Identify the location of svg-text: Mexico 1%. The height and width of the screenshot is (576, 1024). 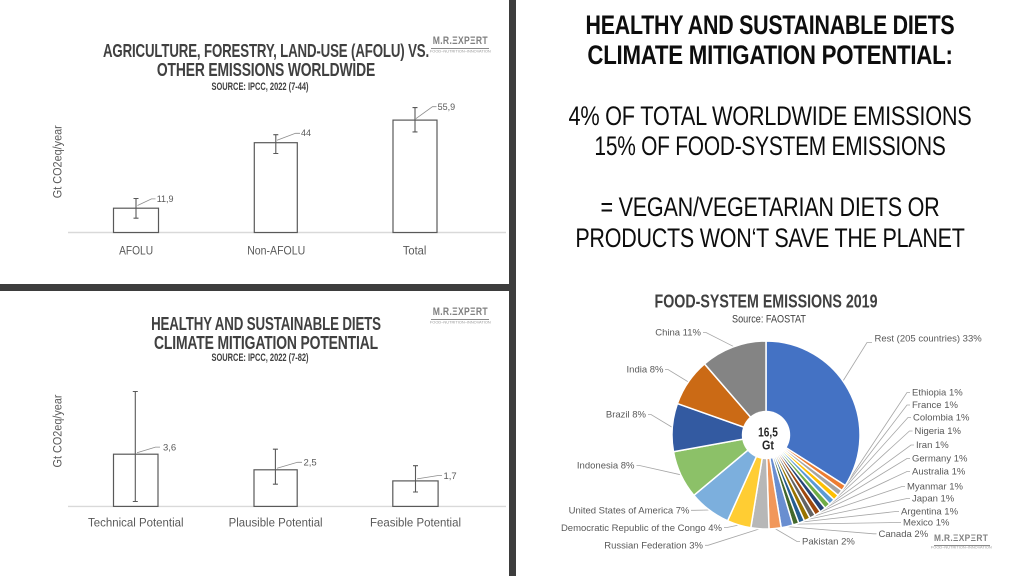
(926, 523).